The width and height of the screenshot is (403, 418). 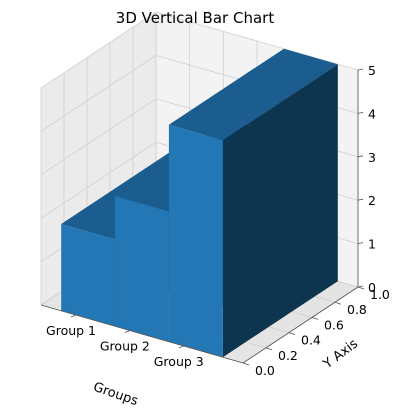 What do you see at coordinates (125, 346) in the screenshot?
I see `x-tick-label: Group 2` at bounding box center [125, 346].